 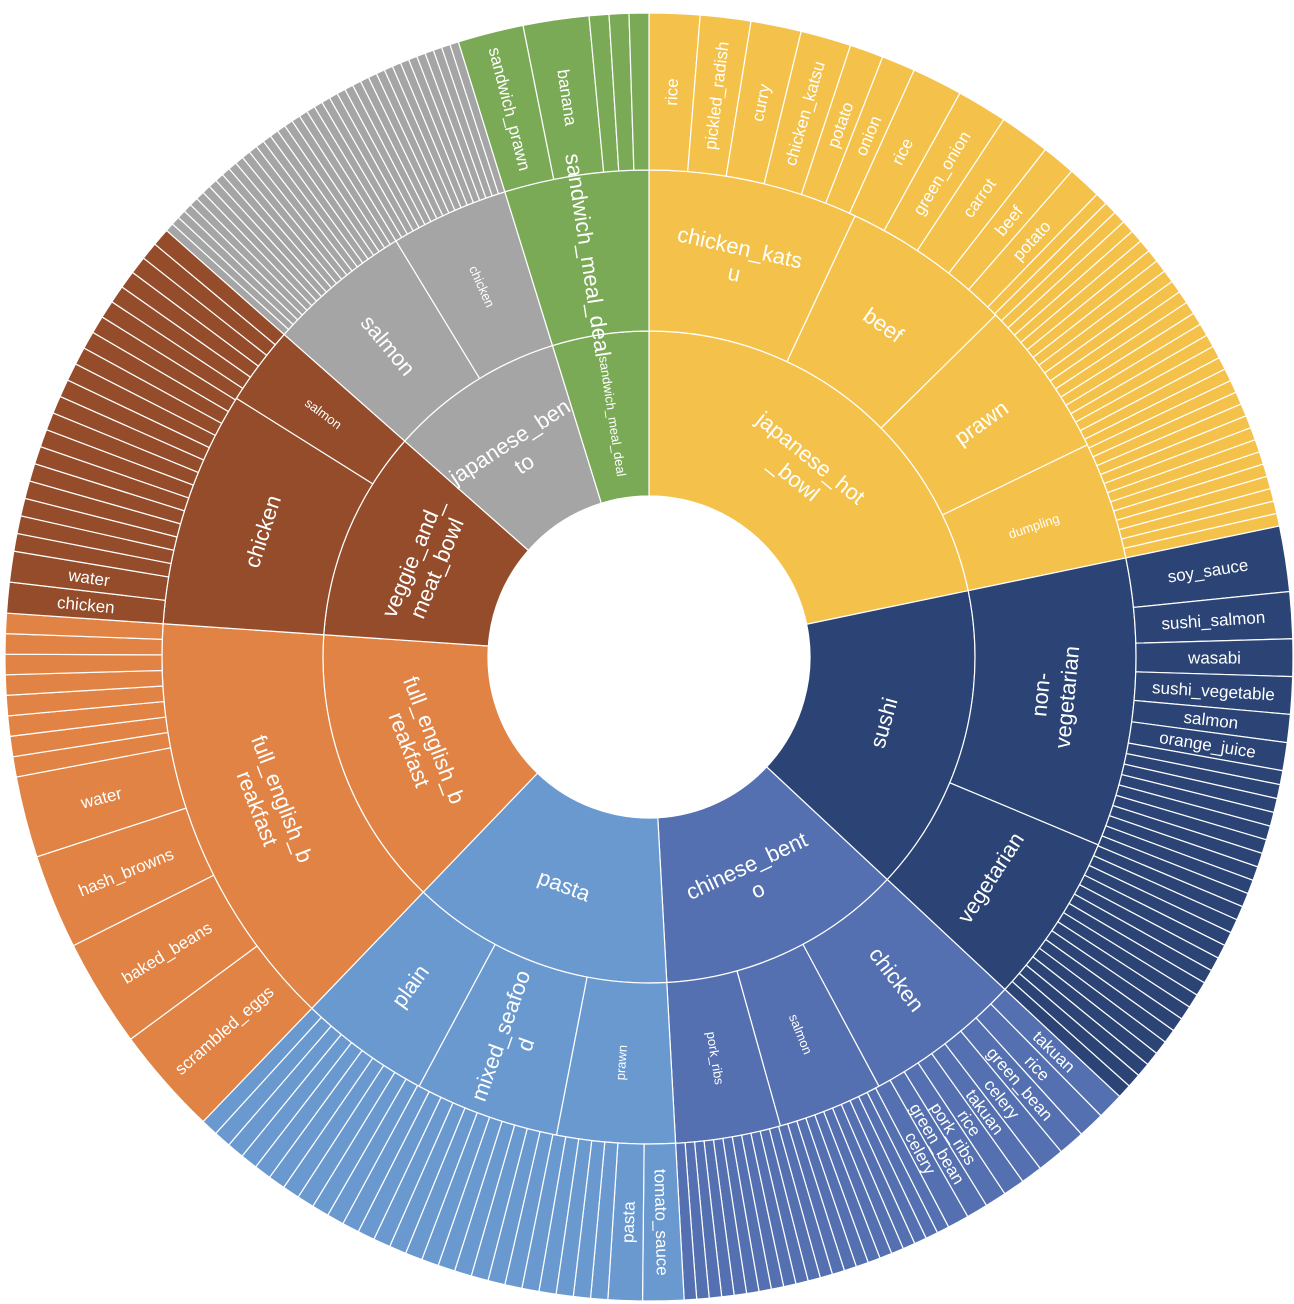 I want to click on outer-label-pasta-tomato-sauce-0: tomato_sauce, so click(x=660, y=1222).